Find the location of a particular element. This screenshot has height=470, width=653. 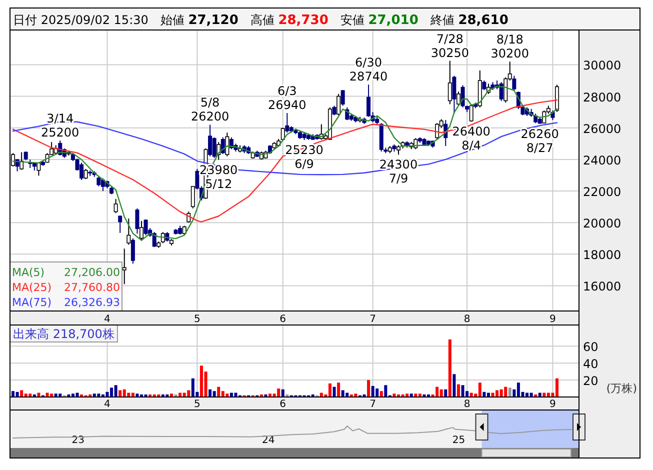

x-tick-label: 9 is located at coordinates (553, 404).